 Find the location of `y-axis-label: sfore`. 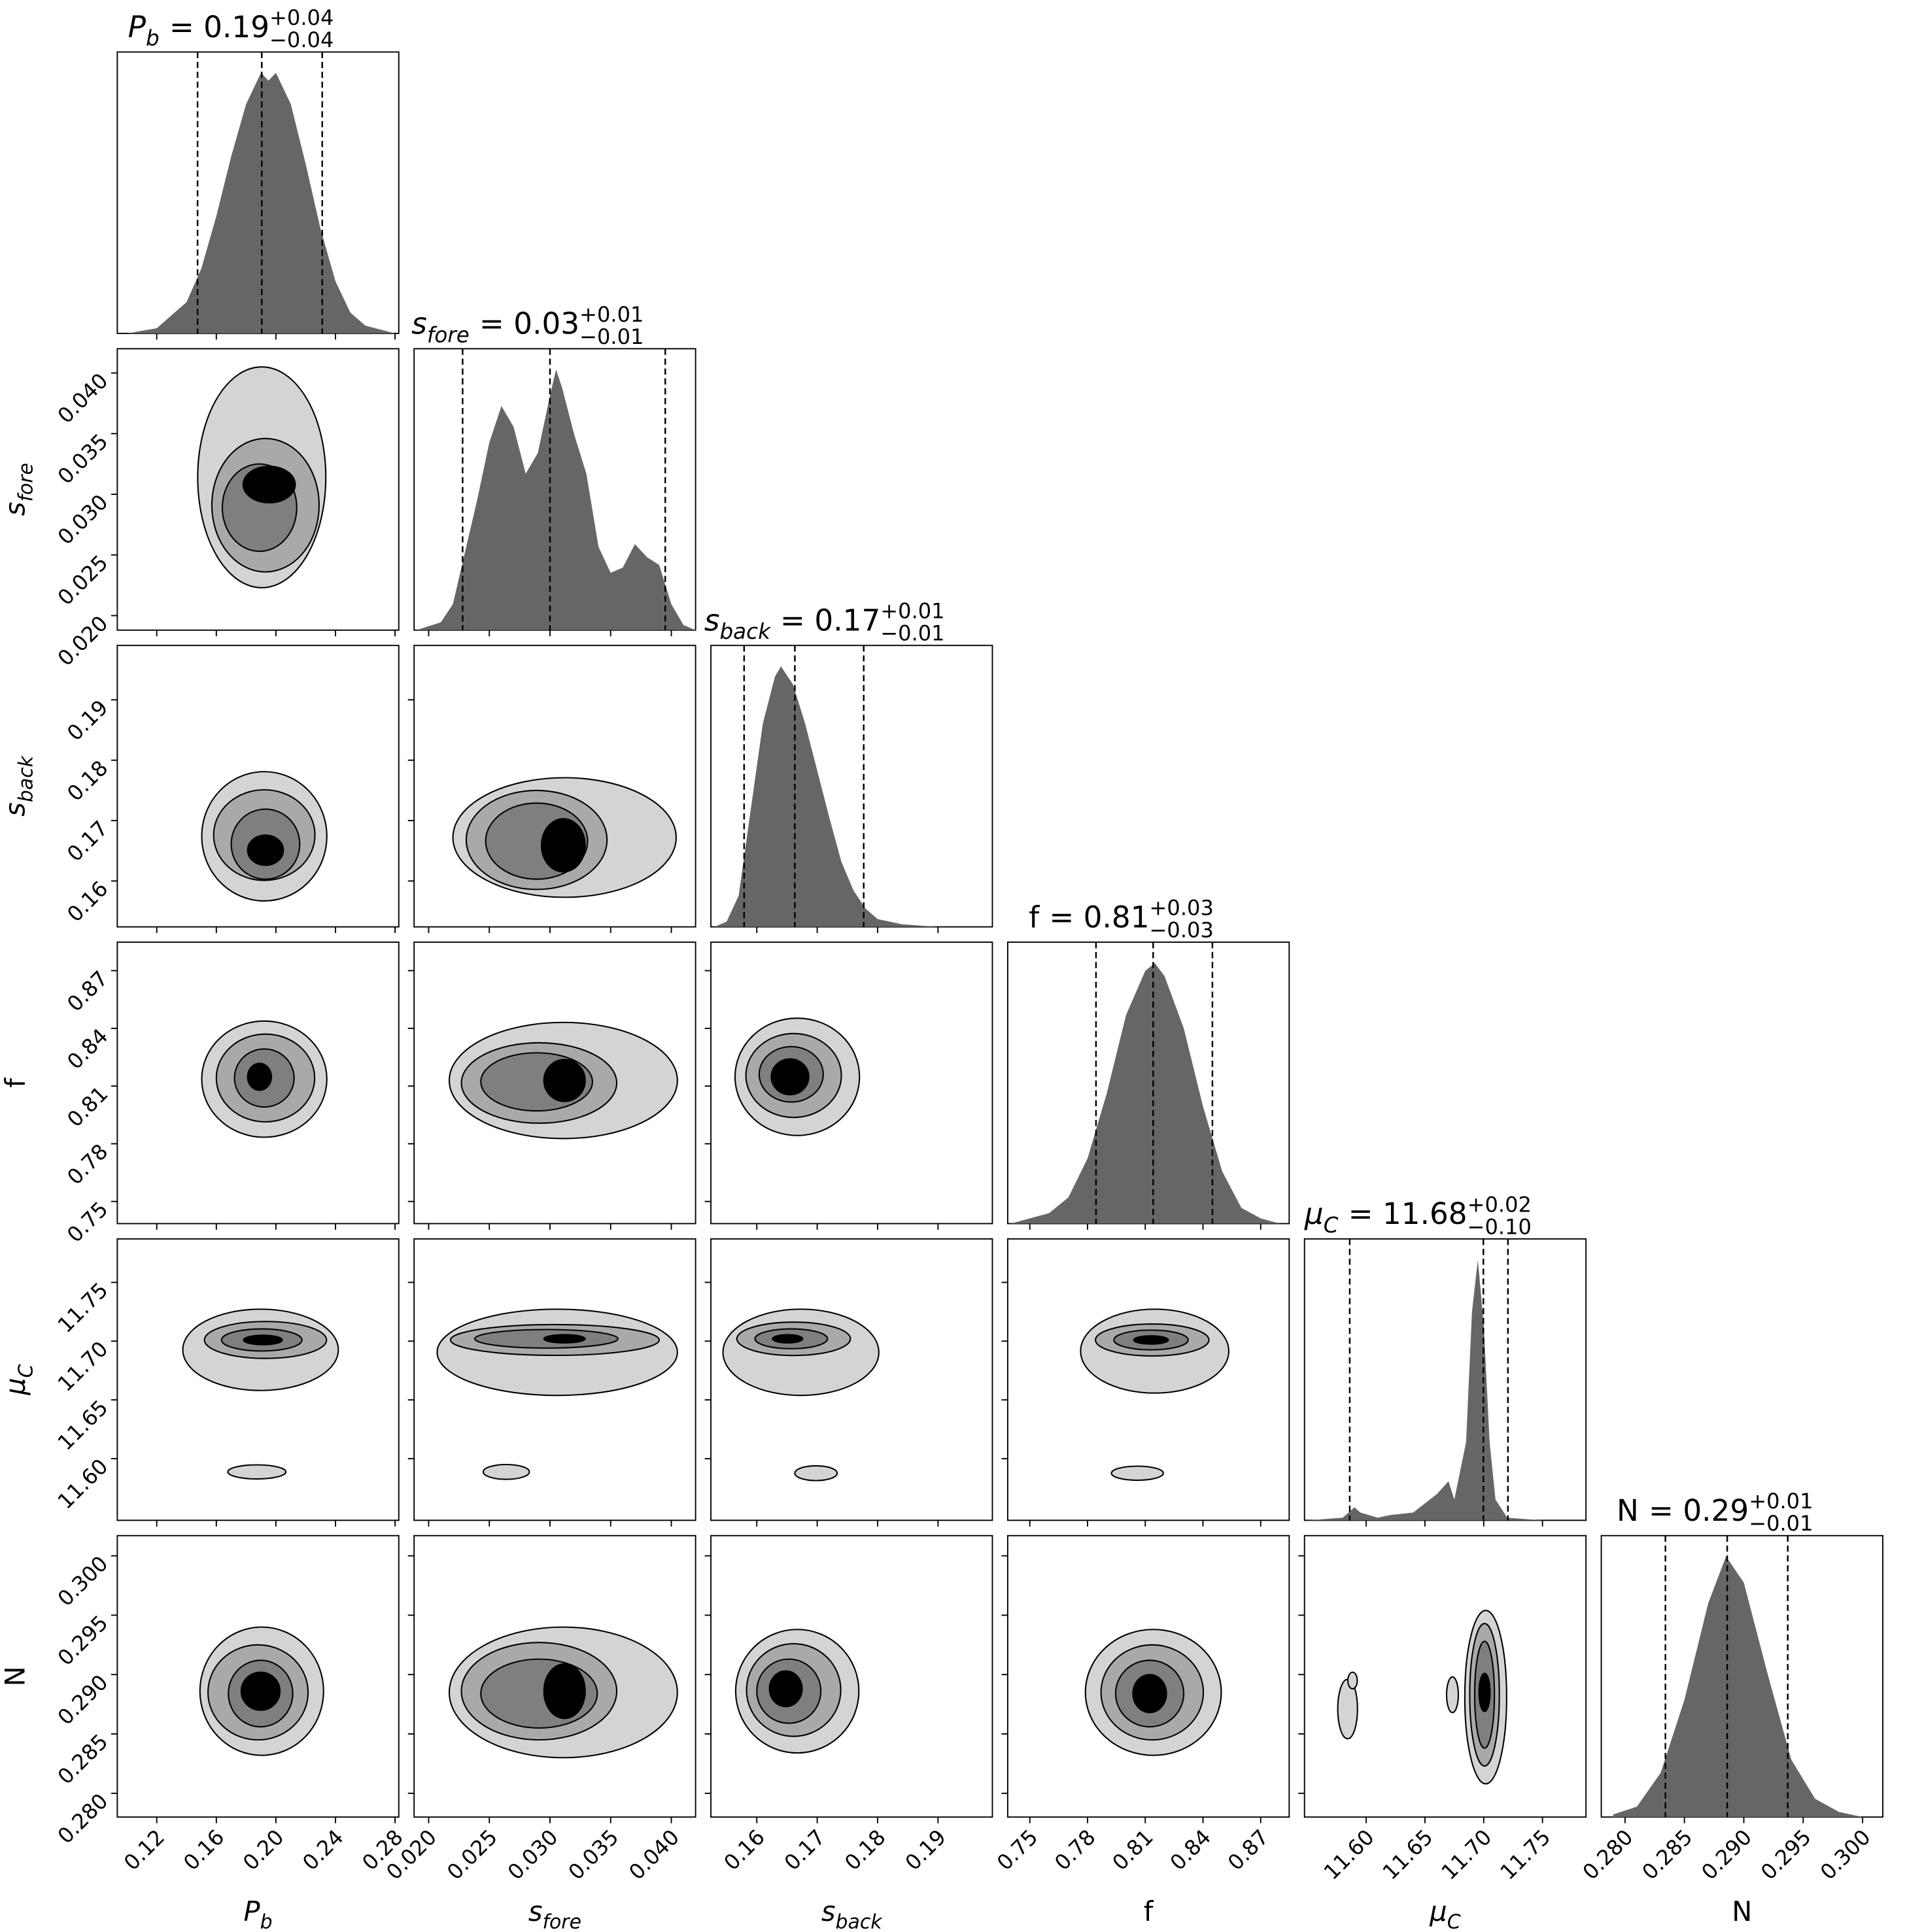

y-axis-label: sfore is located at coordinates (18, 489).